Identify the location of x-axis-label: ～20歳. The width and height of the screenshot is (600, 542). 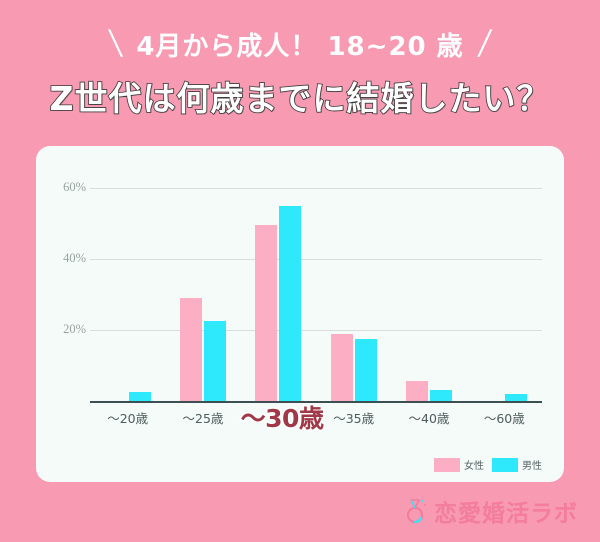
(128, 418).